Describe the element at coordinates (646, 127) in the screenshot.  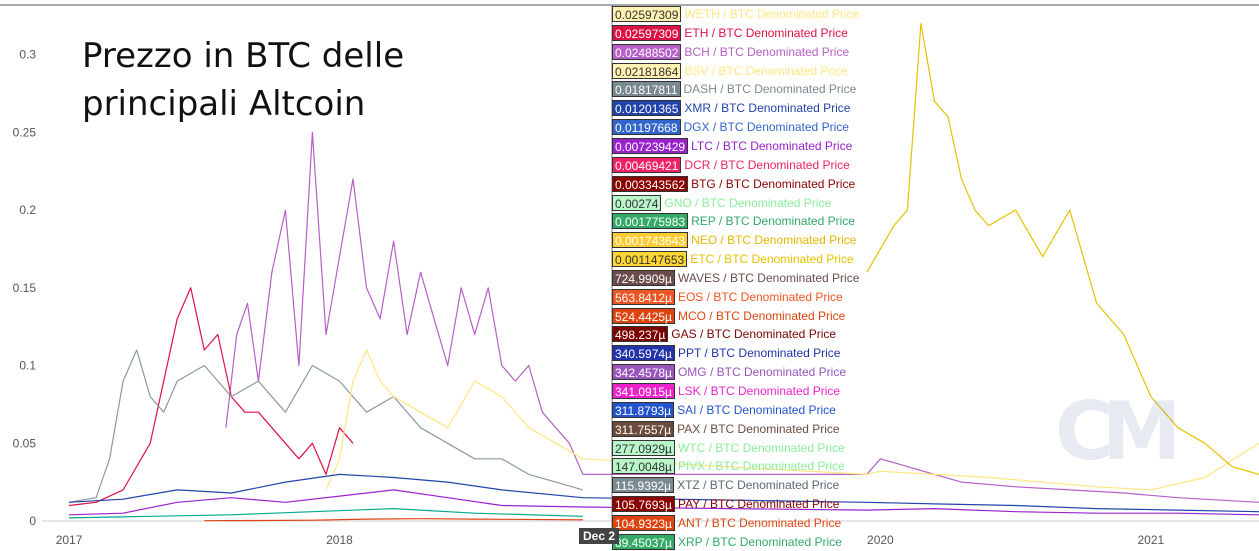
I see `tooltip-value: 0.01197668` at that location.